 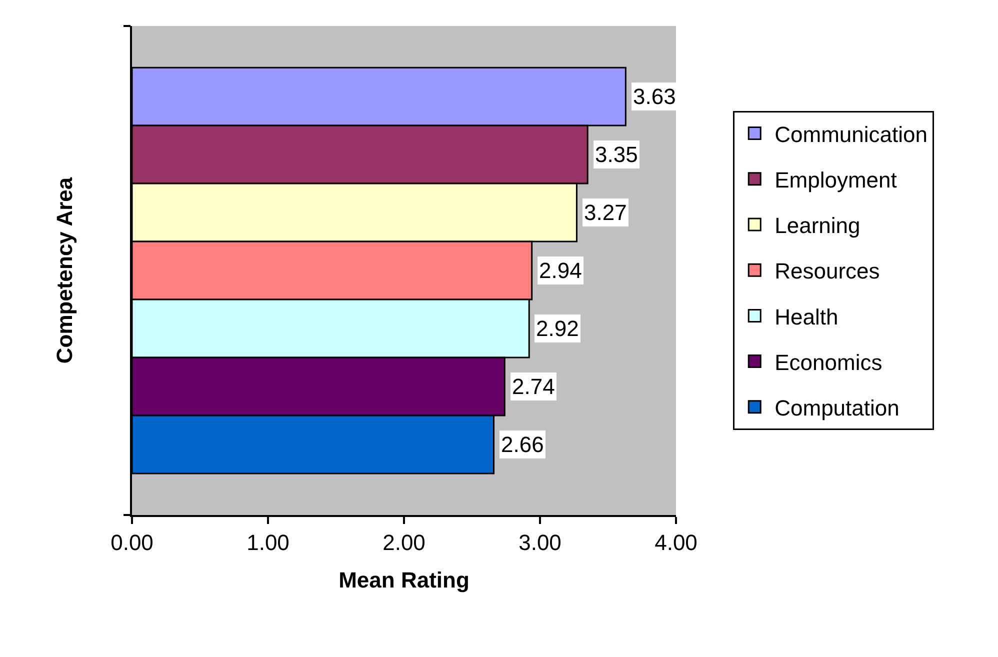 What do you see at coordinates (560, 270) in the screenshot?
I see `data-label: 2.94` at bounding box center [560, 270].